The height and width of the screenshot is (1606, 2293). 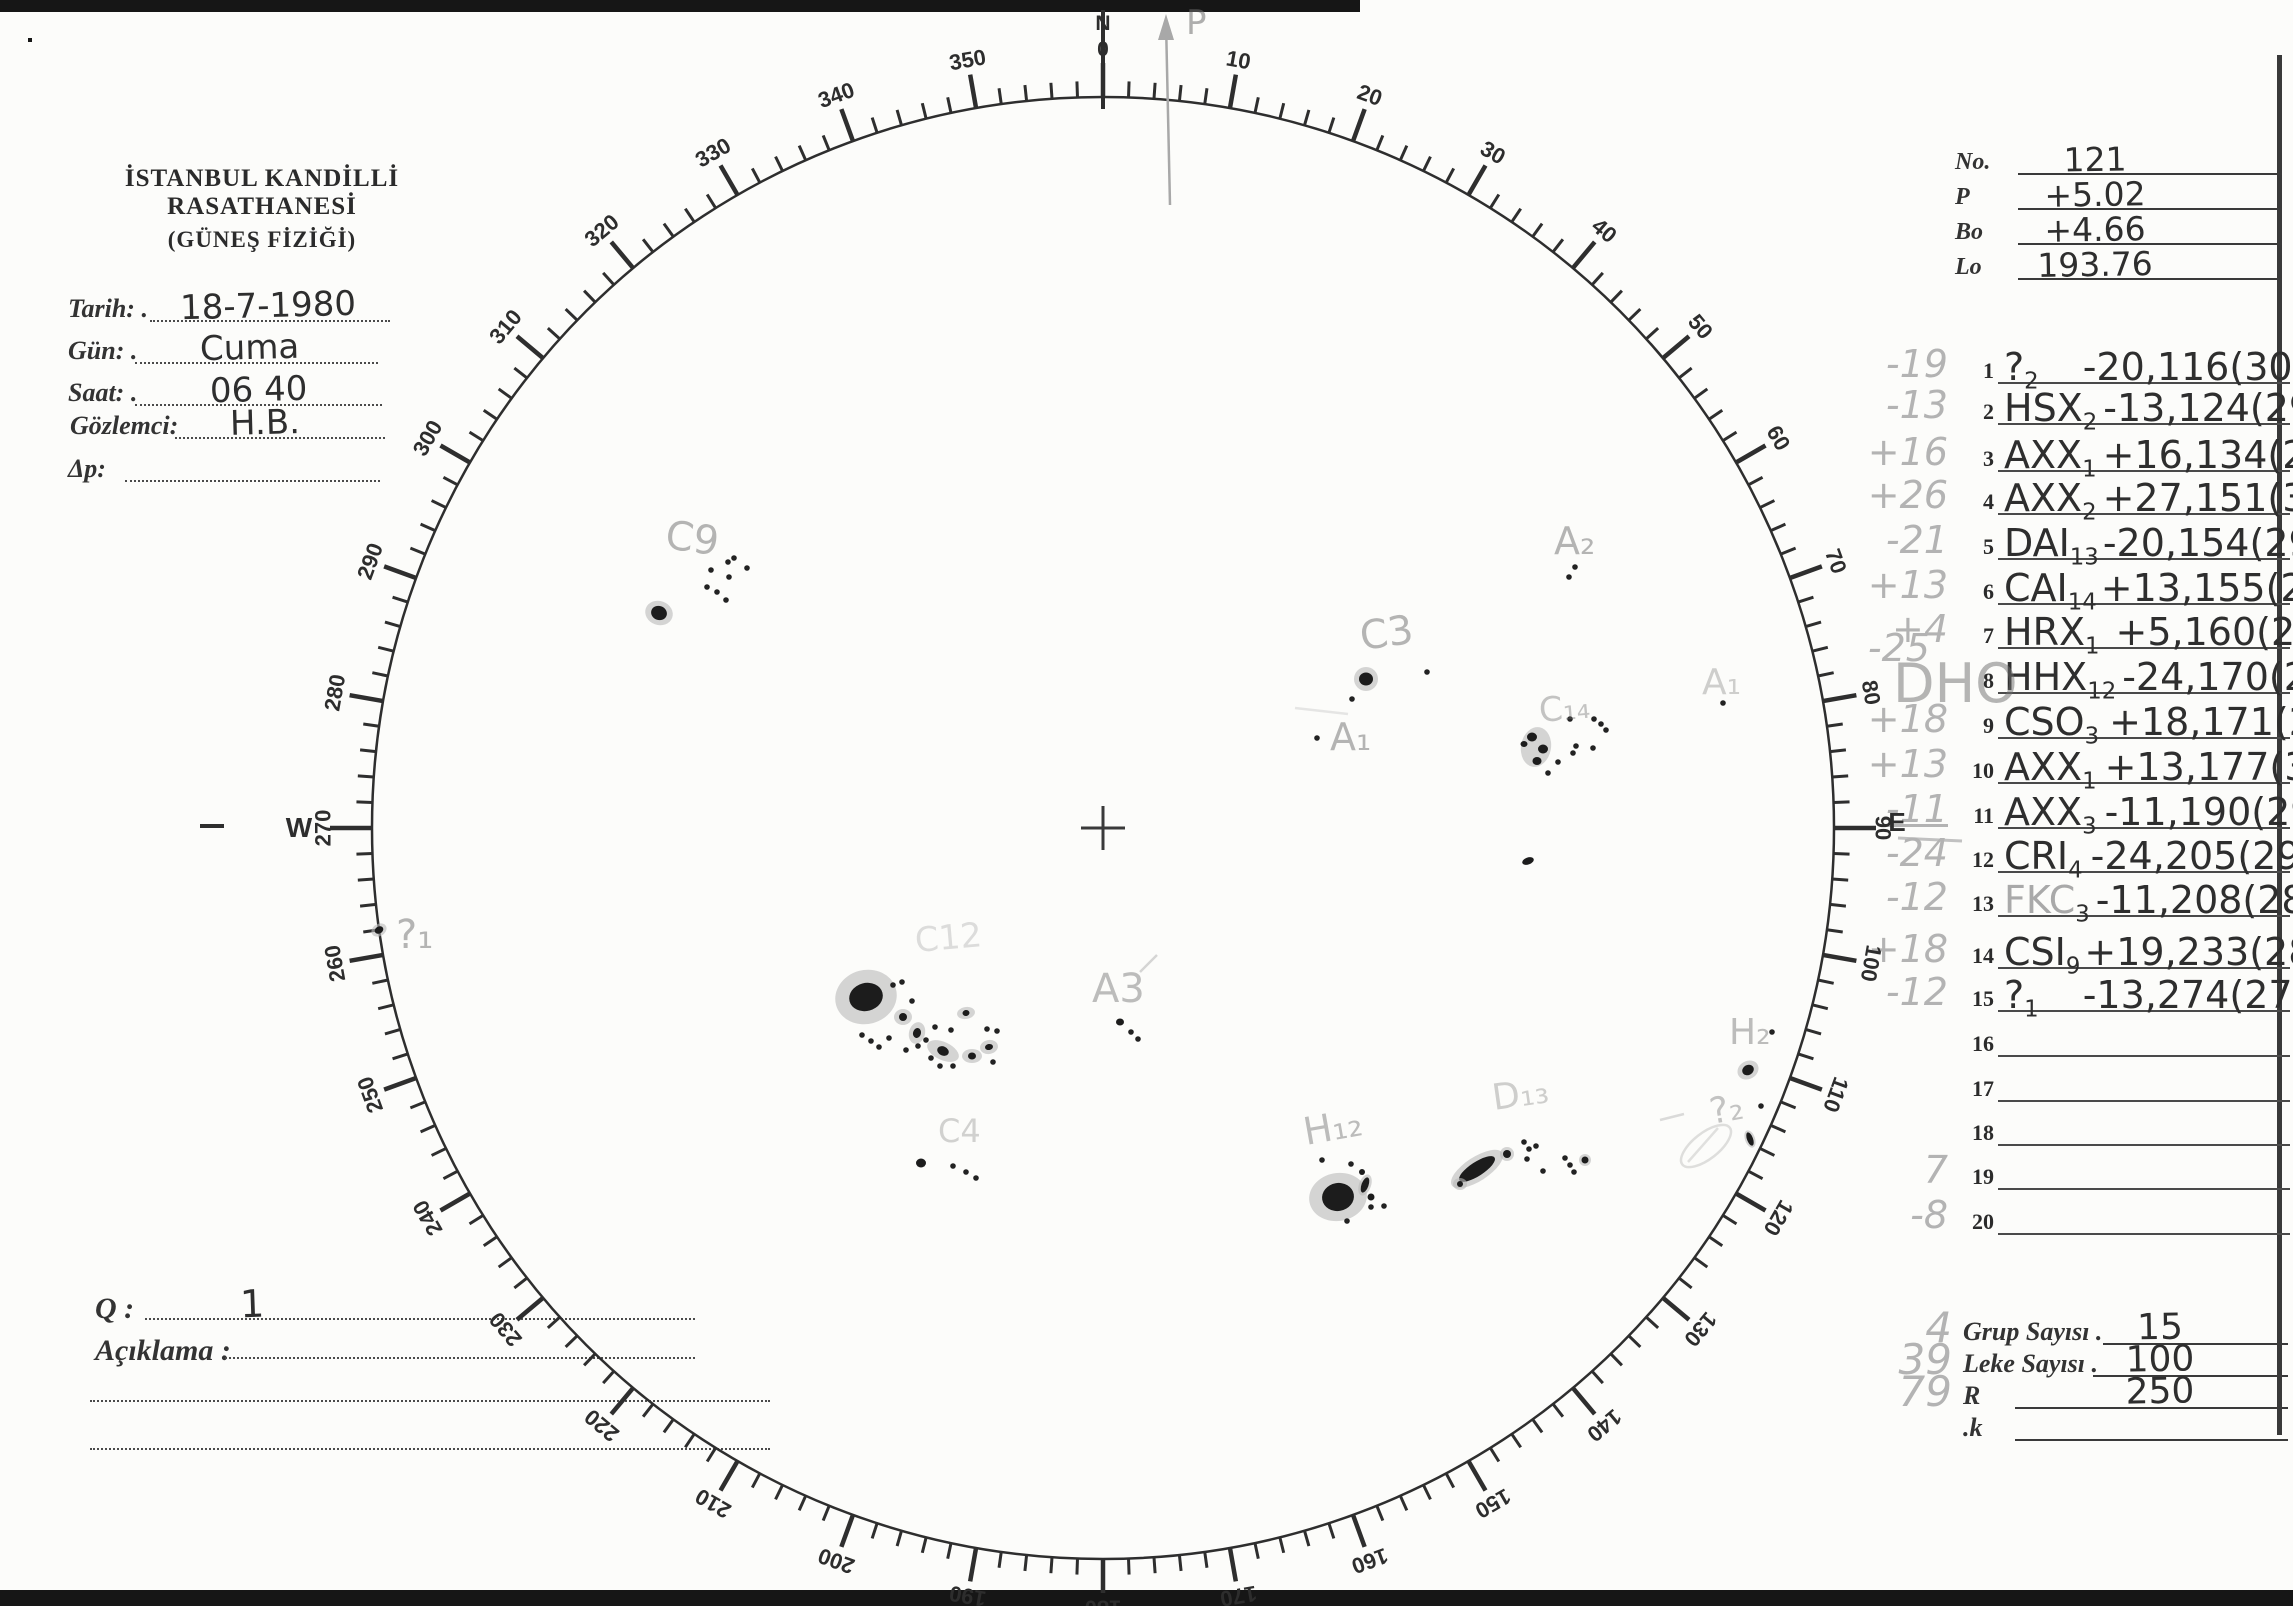 I want to click on pencil-group-label: H₂, so click(x=1750, y=1032).